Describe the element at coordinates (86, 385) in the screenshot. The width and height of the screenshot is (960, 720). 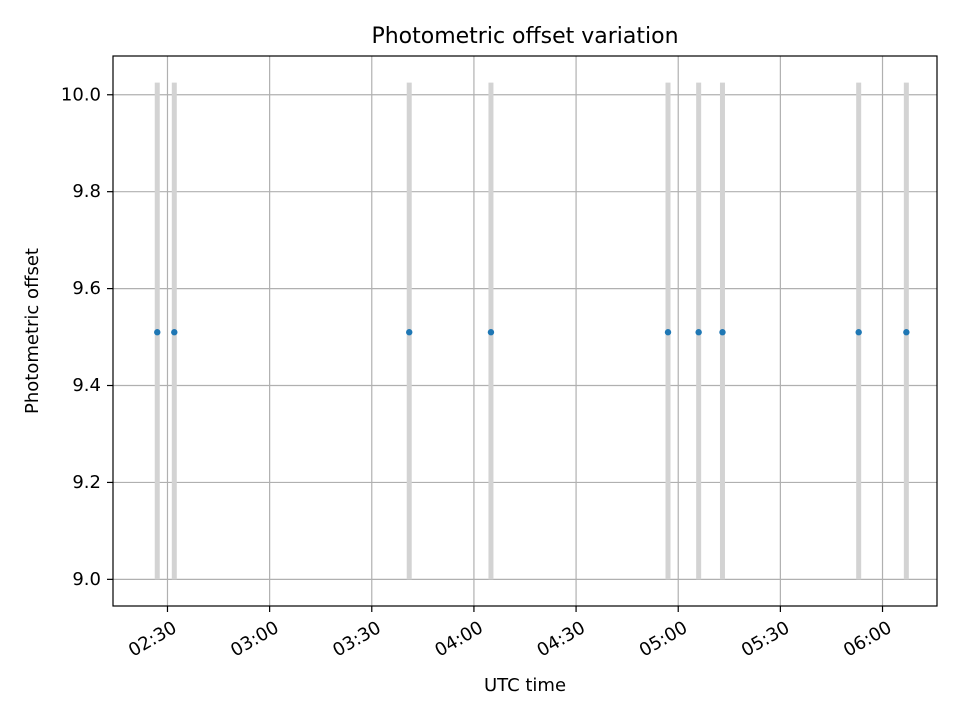
I see `y-tick-label: 9.4` at that location.